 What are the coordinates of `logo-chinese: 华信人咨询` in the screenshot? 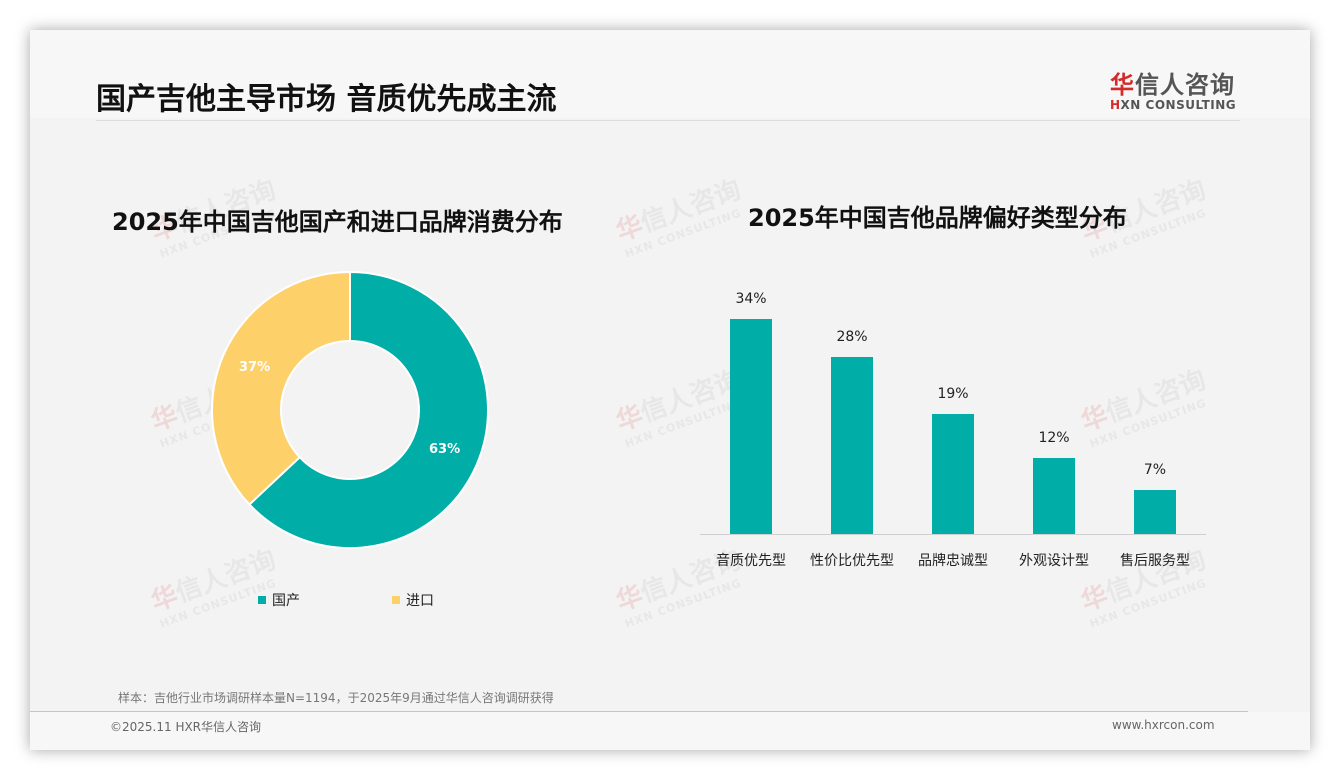 It's located at (1172, 85).